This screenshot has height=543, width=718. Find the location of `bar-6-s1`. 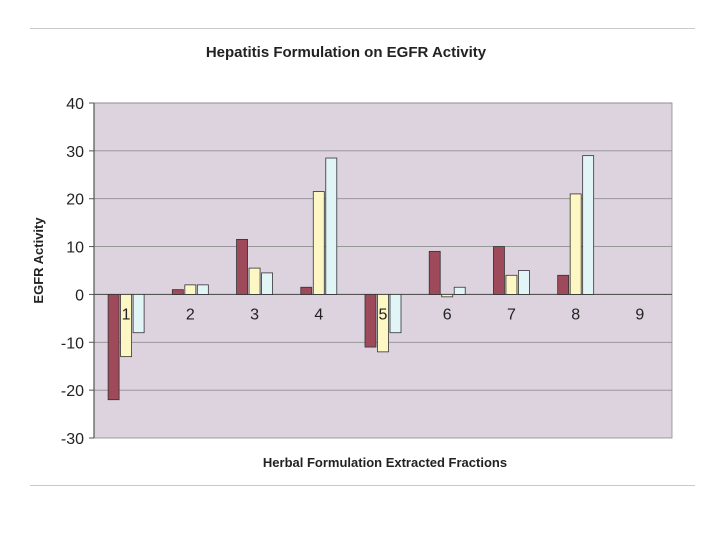

bar-6-s1 is located at coordinates (434, 272).